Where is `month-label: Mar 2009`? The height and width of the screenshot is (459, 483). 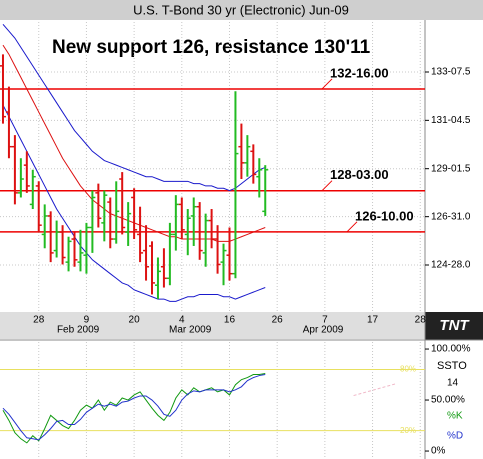 month-label: Mar 2009 is located at coordinates (190, 330).